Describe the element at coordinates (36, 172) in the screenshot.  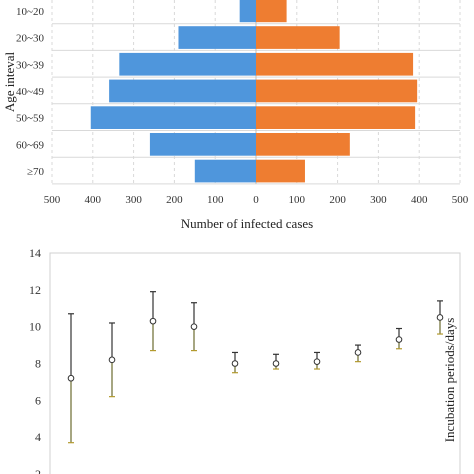
I see `category-label: ≥70` at that location.